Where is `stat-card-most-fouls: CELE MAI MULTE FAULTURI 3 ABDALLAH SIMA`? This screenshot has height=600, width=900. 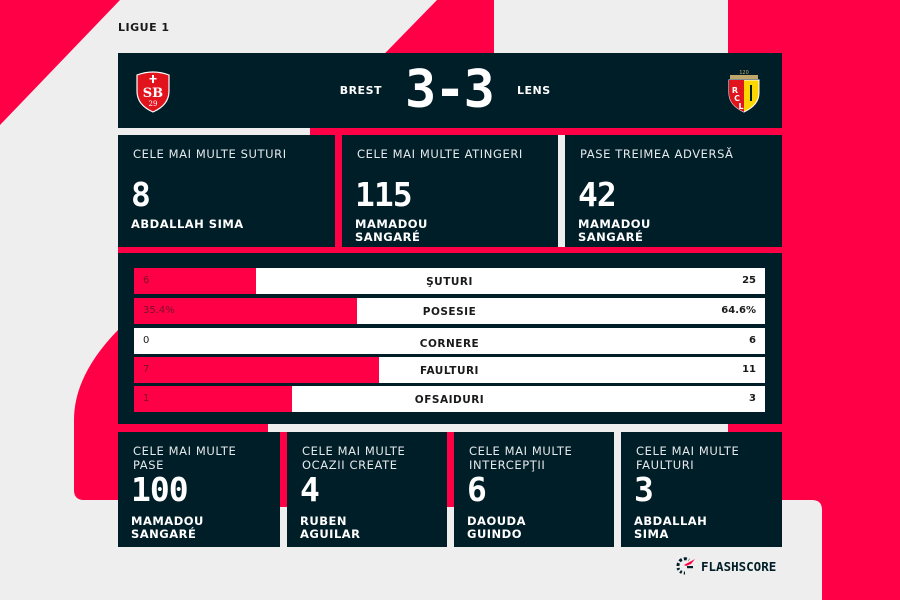
stat-card-most-fouls: CELE MAI MULTE FAULTURI 3 ABDALLAH SIMA is located at coordinates (701, 489).